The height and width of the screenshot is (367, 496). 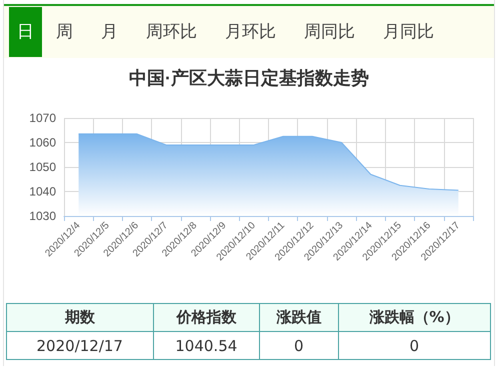 I want to click on text: 1040.54, so click(x=206, y=346).